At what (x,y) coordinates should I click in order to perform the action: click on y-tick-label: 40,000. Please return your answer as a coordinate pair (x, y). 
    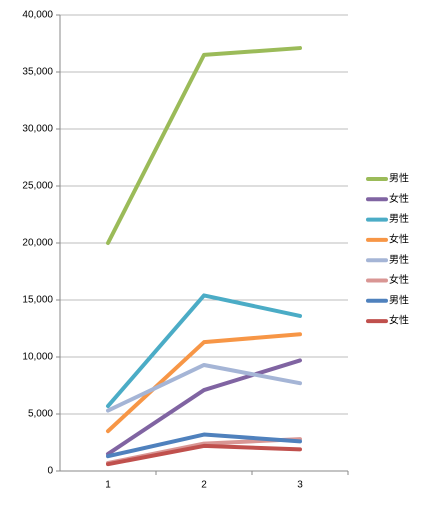
    Looking at the image, I should click on (37, 15).